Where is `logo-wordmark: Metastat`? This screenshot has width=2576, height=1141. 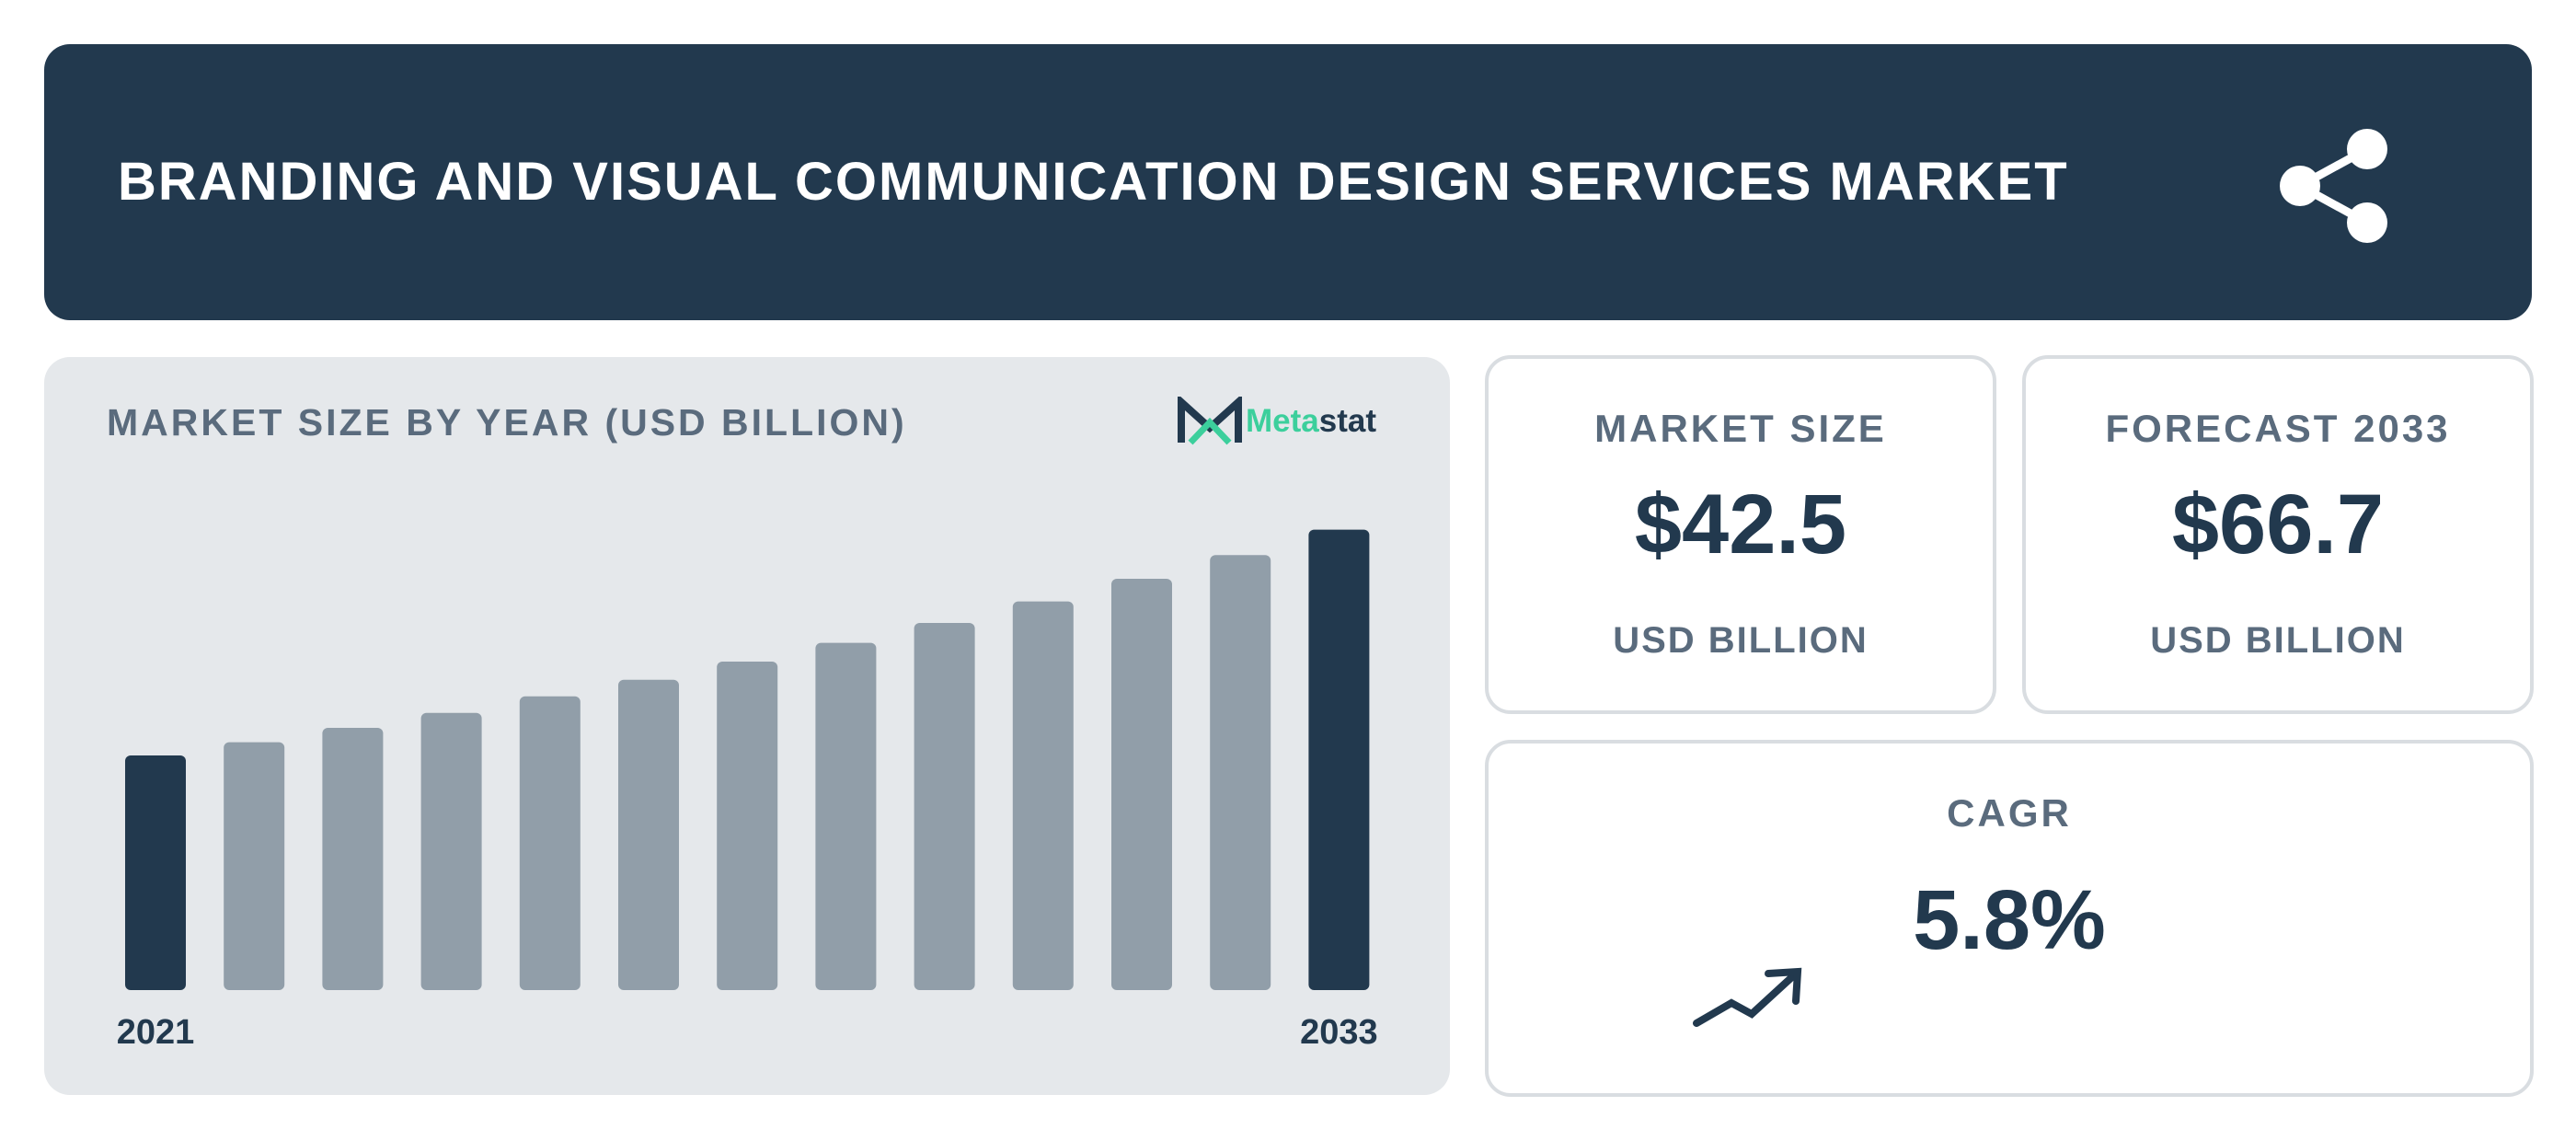 logo-wordmark: Metastat is located at coordinates (1311, 422).